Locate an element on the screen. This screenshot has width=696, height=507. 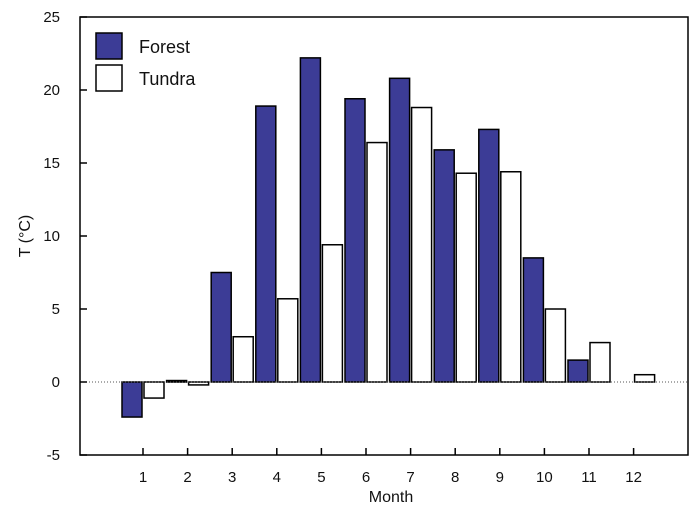
x-tick-label: 8 is located at coordinates (455, 477).